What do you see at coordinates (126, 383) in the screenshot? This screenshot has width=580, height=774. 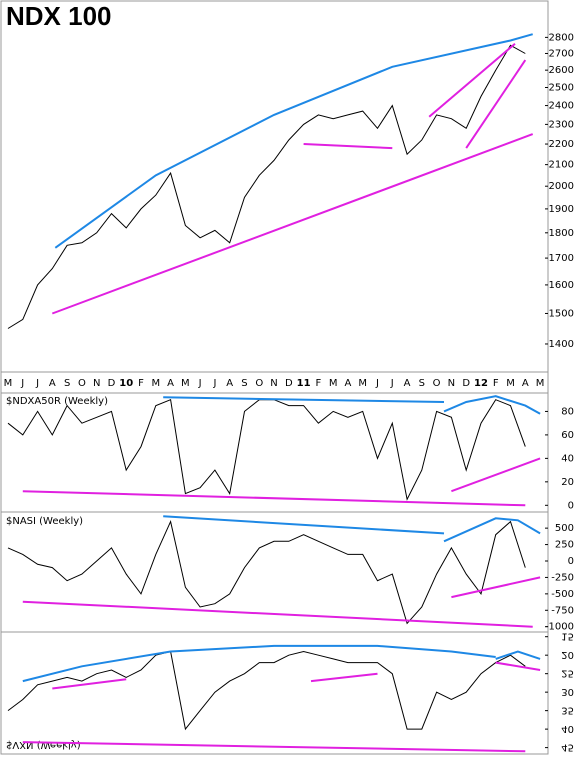 I see `x-tick-label: 10` at bounding box center [126, 383].